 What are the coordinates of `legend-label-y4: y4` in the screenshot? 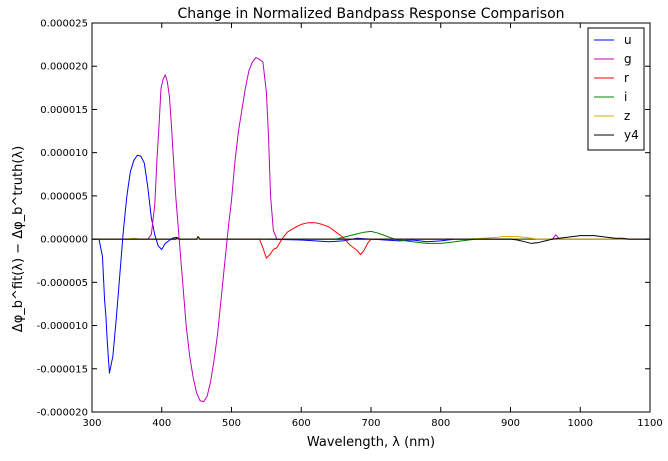 It's located at (631, 135).